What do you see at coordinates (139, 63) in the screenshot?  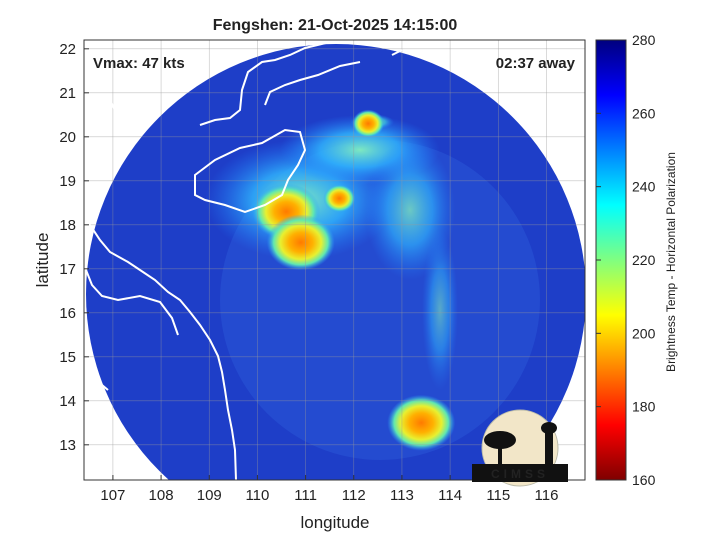 I see `vmax-annotation: Vmax: 47 kts` at bounding box center [139, 63].